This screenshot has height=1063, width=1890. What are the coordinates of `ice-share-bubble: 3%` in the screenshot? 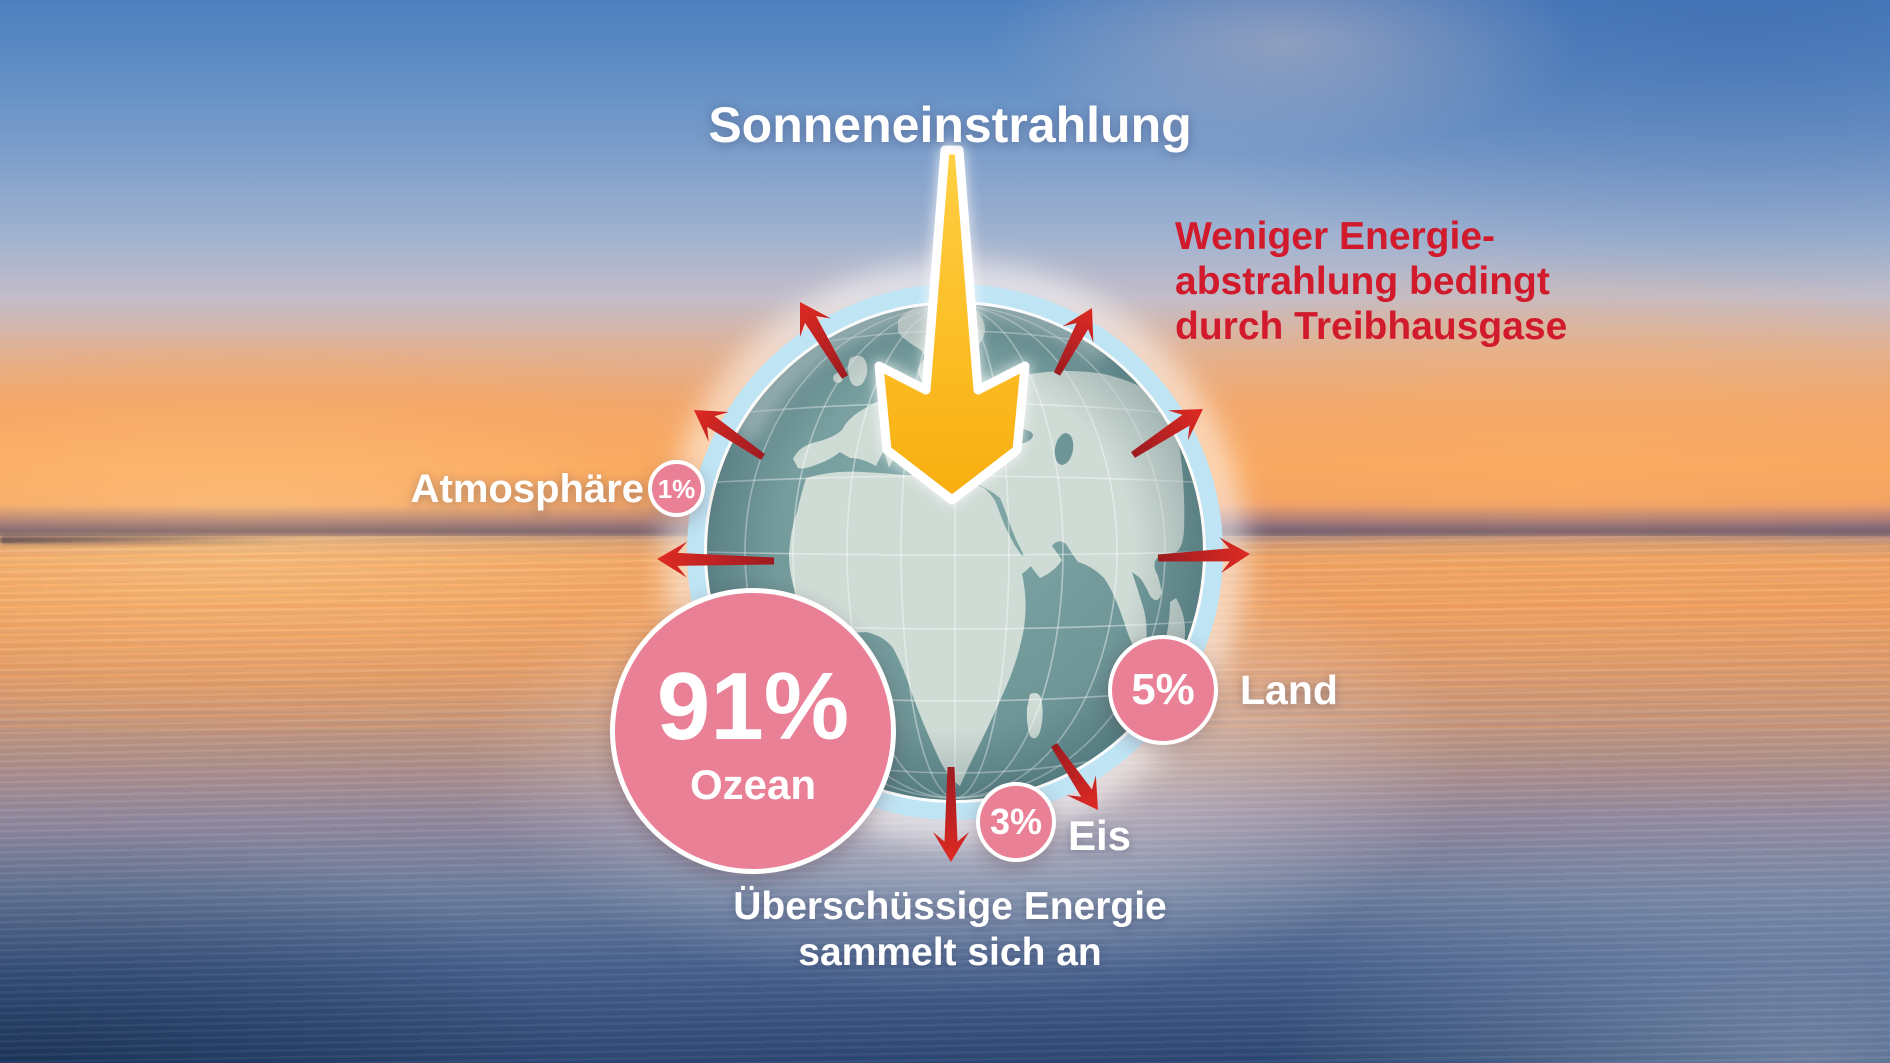 It's located at (1016, 822).